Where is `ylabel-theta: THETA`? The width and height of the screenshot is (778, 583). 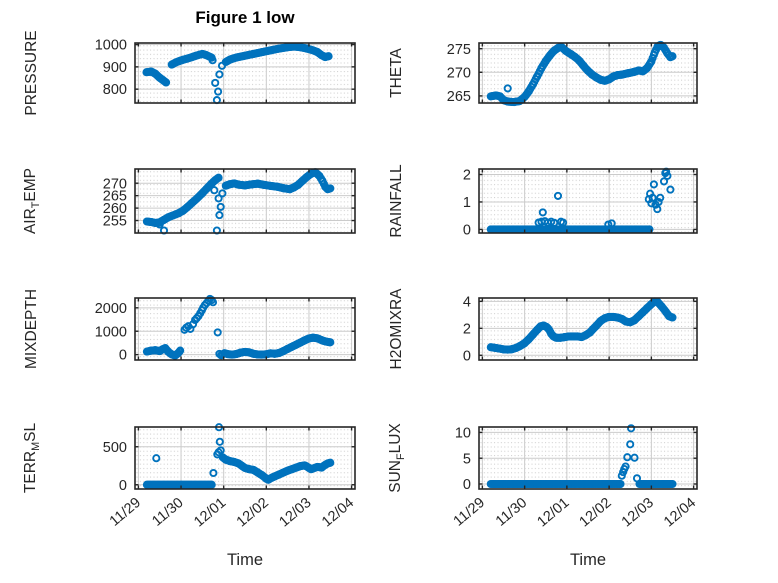
ylabel-theta: THETA is located at coordinates (396, 73).